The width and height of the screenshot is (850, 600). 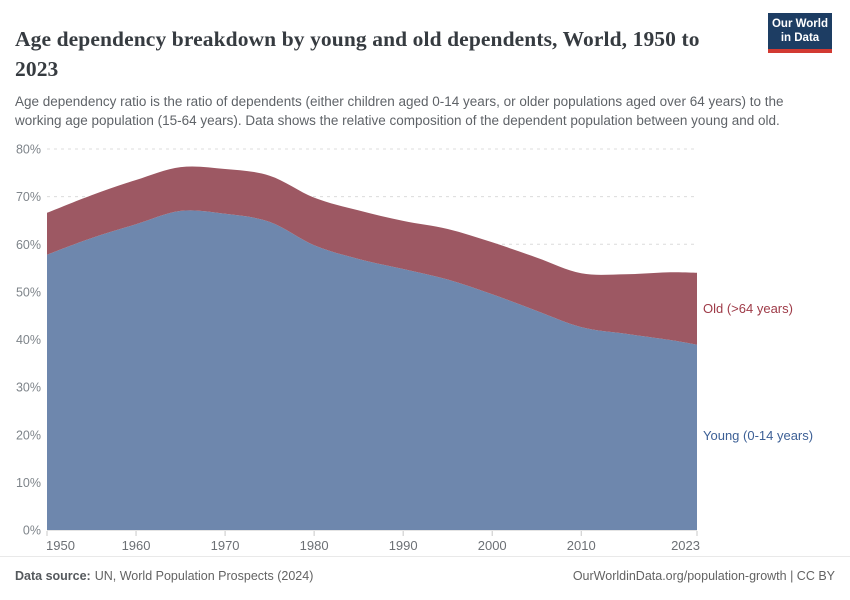 I want to click on y-tick-label: 40%, so click(x=28, y=340).